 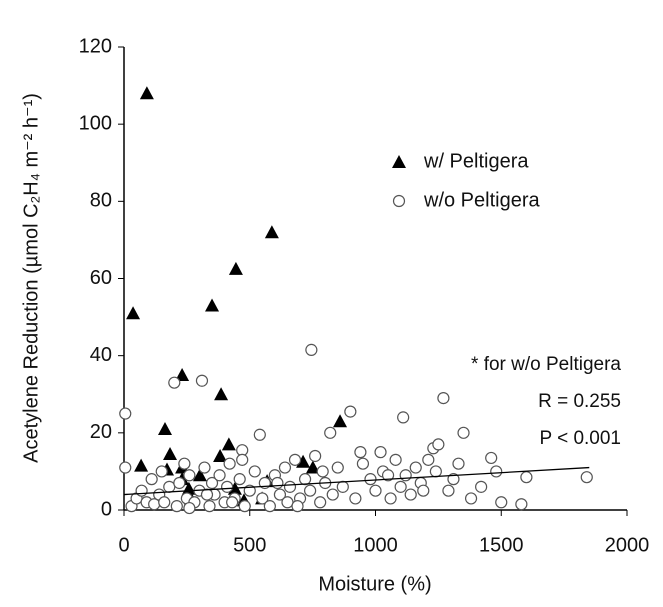 I want to click on x-tick-label: 0, so click(x=123, y=545).